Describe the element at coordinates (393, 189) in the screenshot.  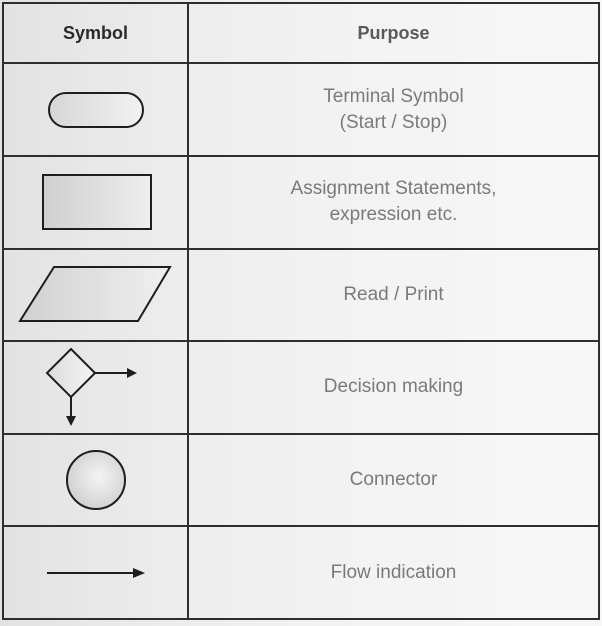
I see `purpose-line: Assignment Statements,` at that location.